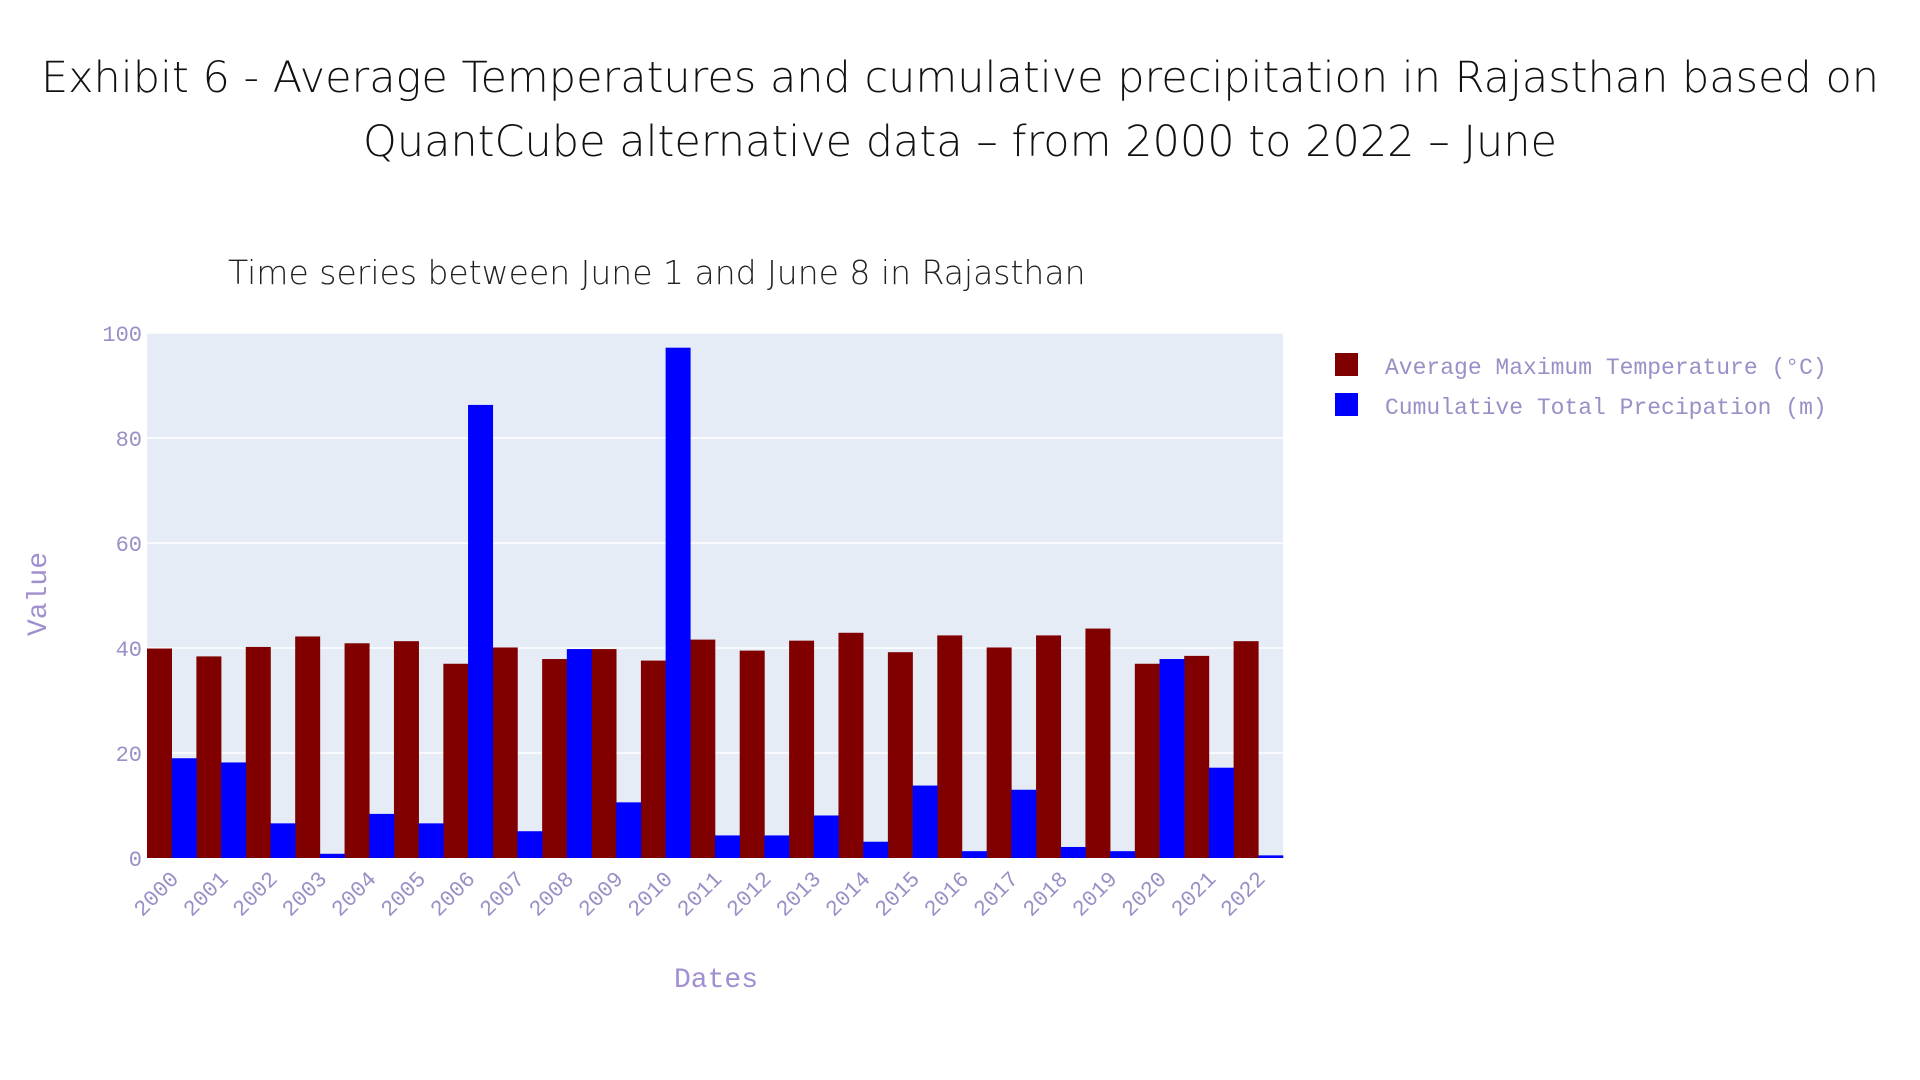 The width and height of the screenshot is (1920, 1080). I want to click on bar-precipitation-2014, so click(876, 849).